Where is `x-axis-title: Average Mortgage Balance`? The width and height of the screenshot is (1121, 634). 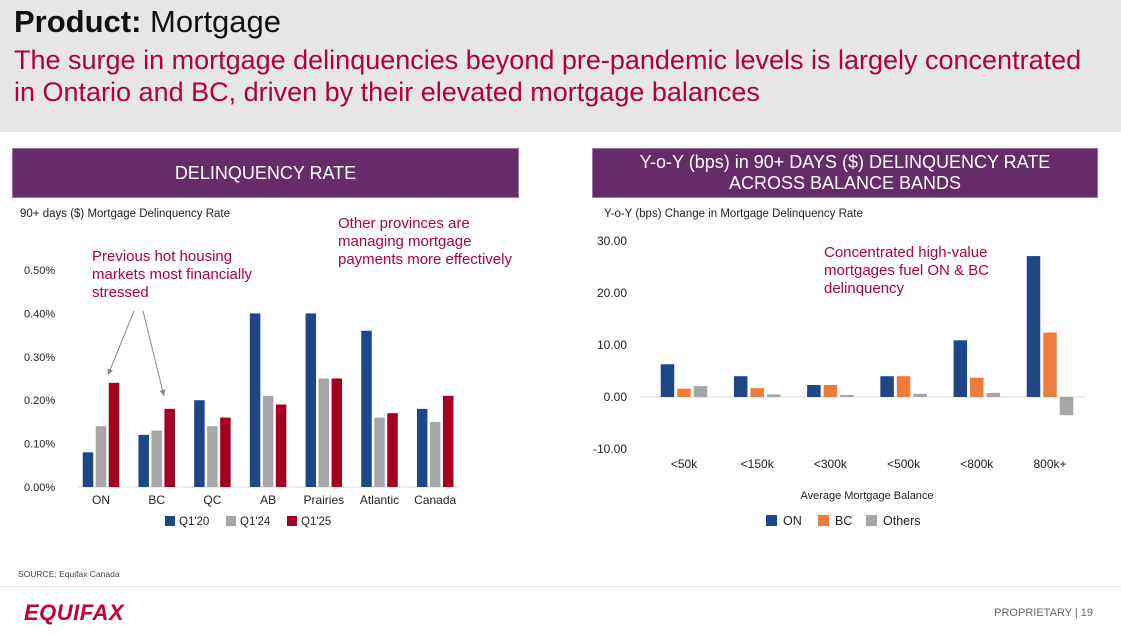
x-axis-title: Average Mortgage Balance is located at coordinates (866, 496).